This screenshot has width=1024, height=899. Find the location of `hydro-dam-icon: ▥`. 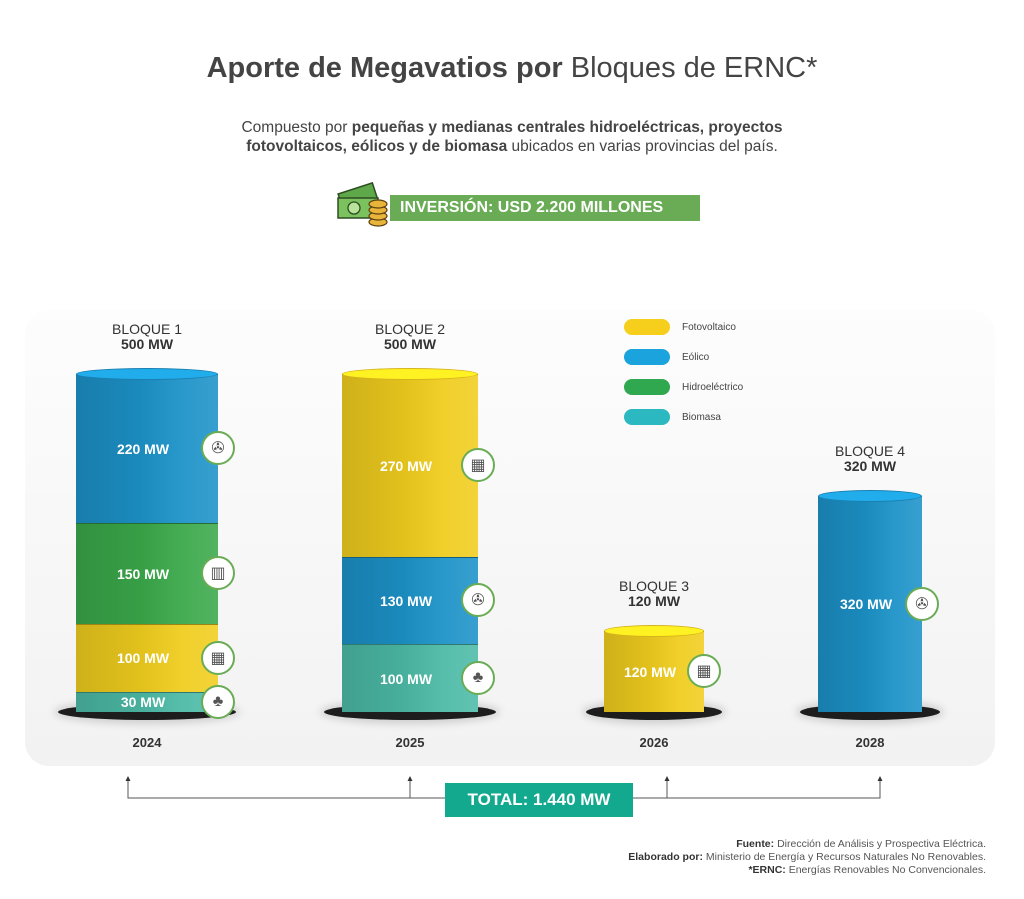

hydro-dam-icon: ▥ is located at coordinates (218, 573).